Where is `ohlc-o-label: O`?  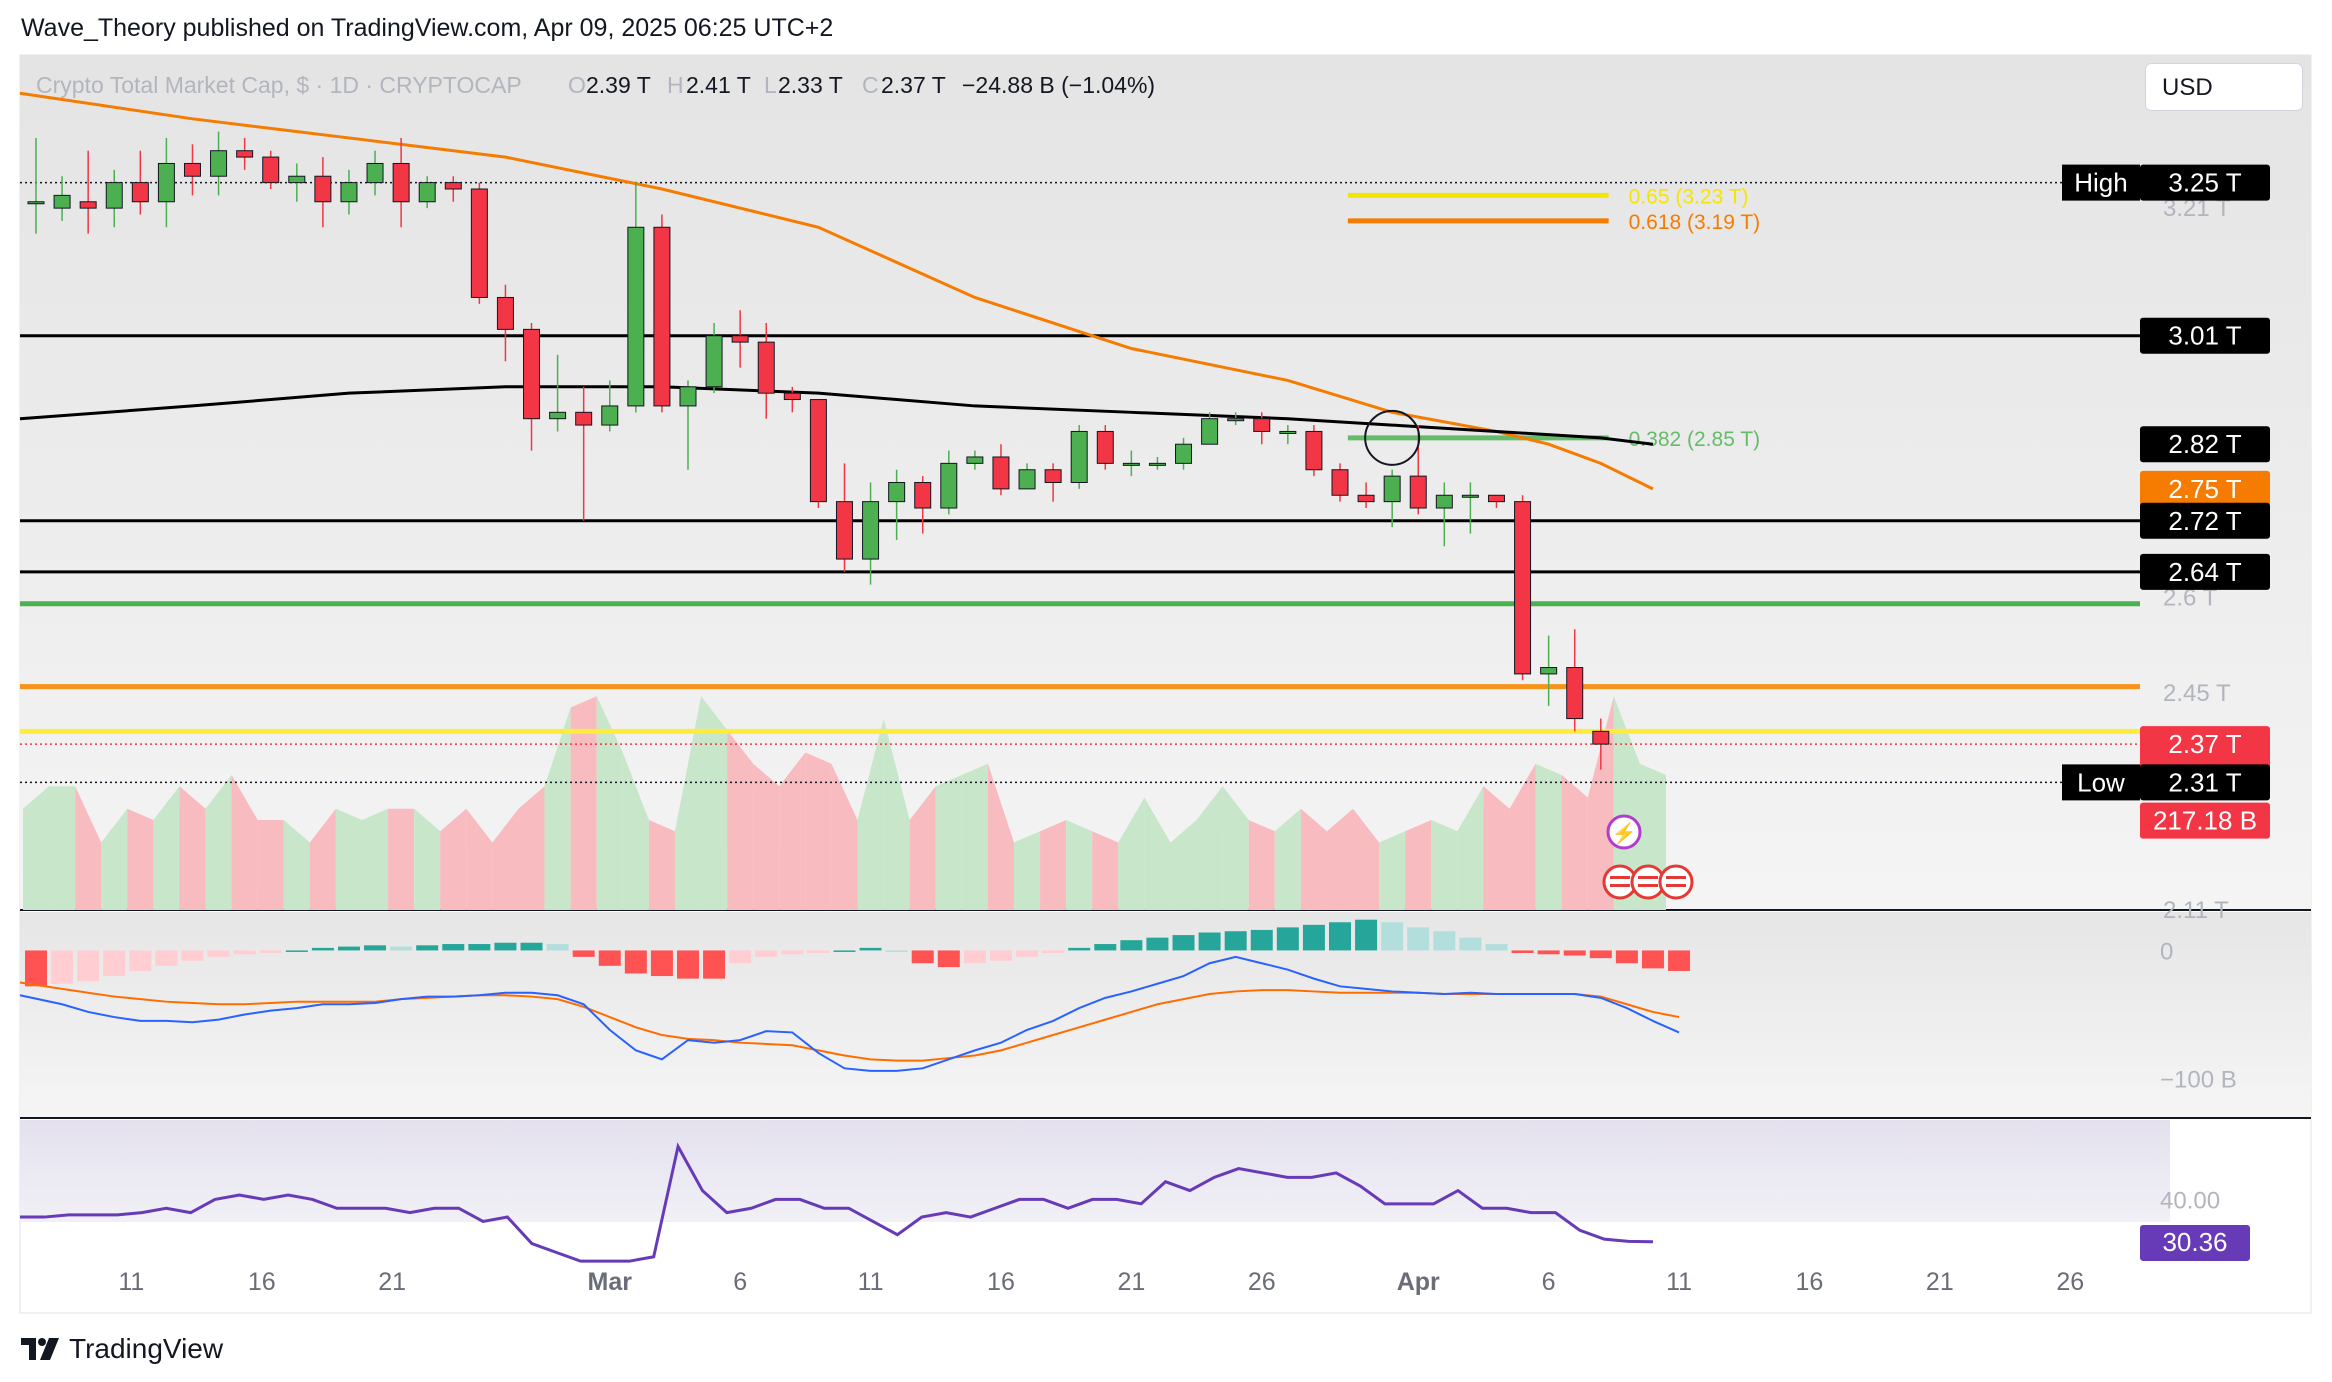
ohlc-o-label: O is located at coordinates (577, 85).